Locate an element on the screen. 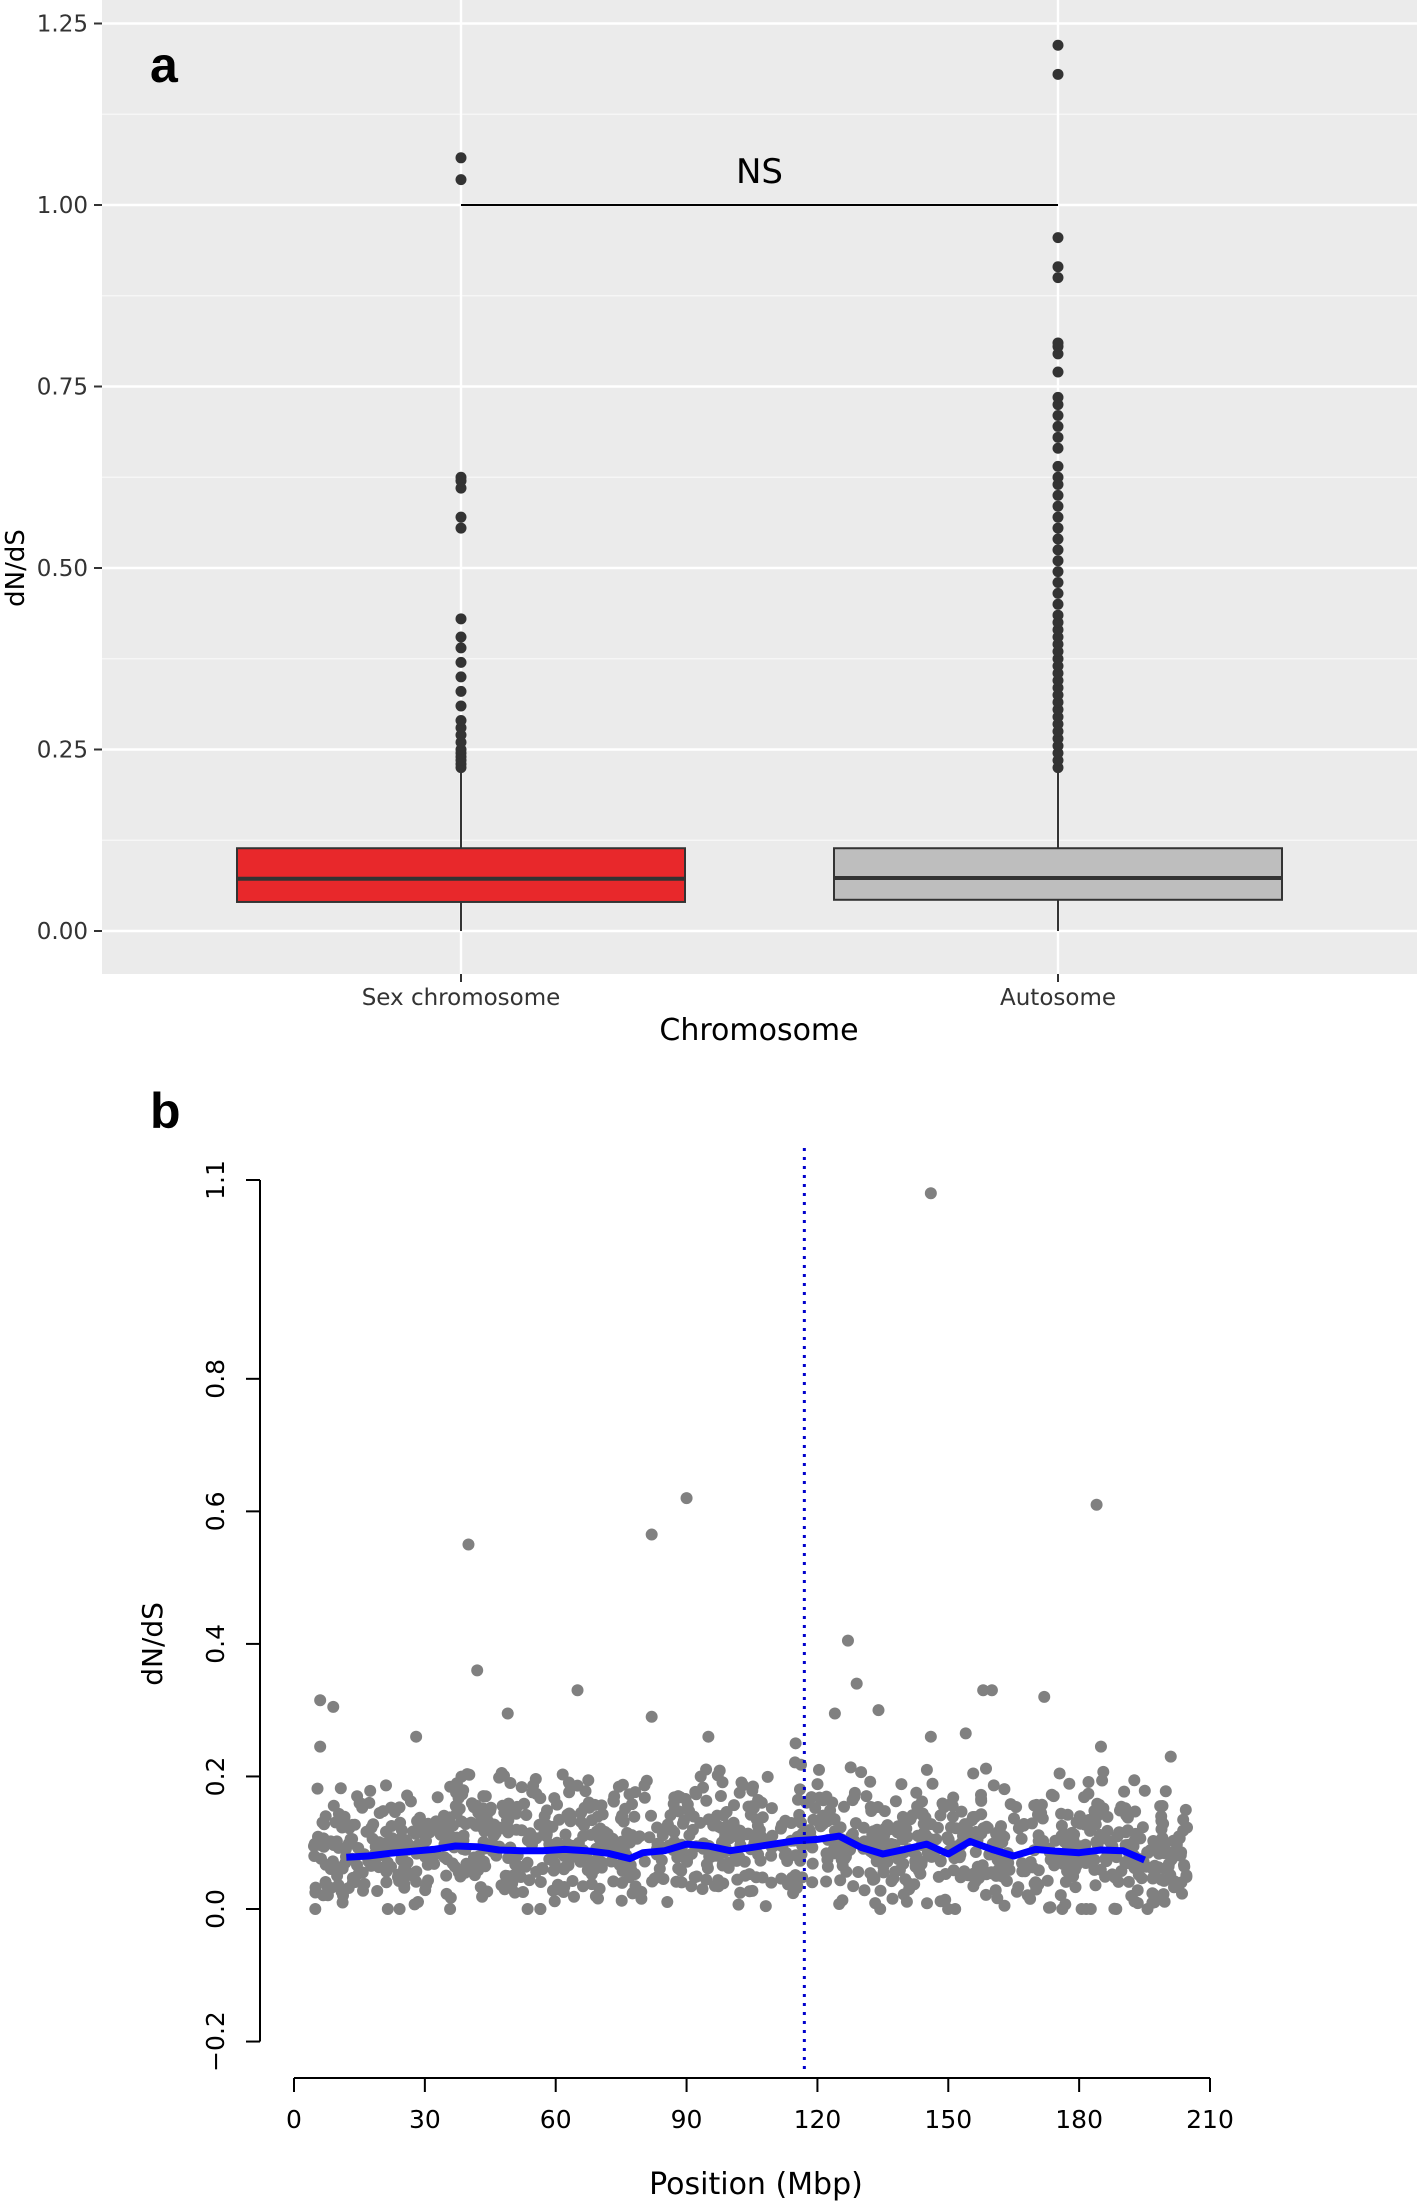 This screenshot has height=2202, width=1417. x-tick-label: Autosome is located at coordinates (1058, 998).